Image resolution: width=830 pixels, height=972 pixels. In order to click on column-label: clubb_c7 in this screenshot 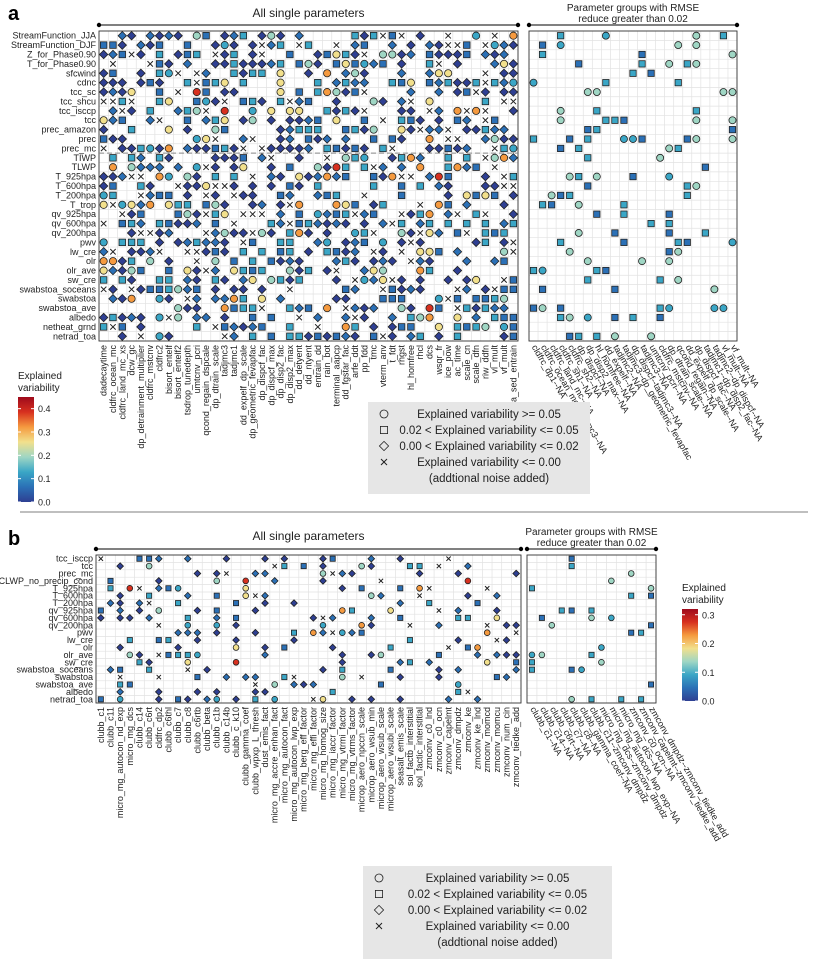, I will do `click(178, 725)`.